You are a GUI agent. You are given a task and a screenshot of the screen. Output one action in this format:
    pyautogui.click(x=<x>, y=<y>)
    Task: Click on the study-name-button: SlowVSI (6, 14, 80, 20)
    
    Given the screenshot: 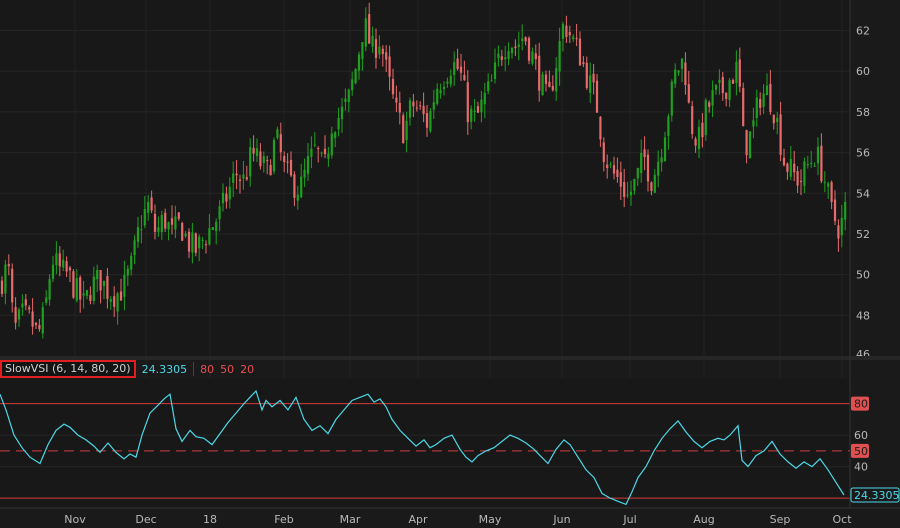 What is the action you would take?
    pyautogui.click(x=68, y=369)
    